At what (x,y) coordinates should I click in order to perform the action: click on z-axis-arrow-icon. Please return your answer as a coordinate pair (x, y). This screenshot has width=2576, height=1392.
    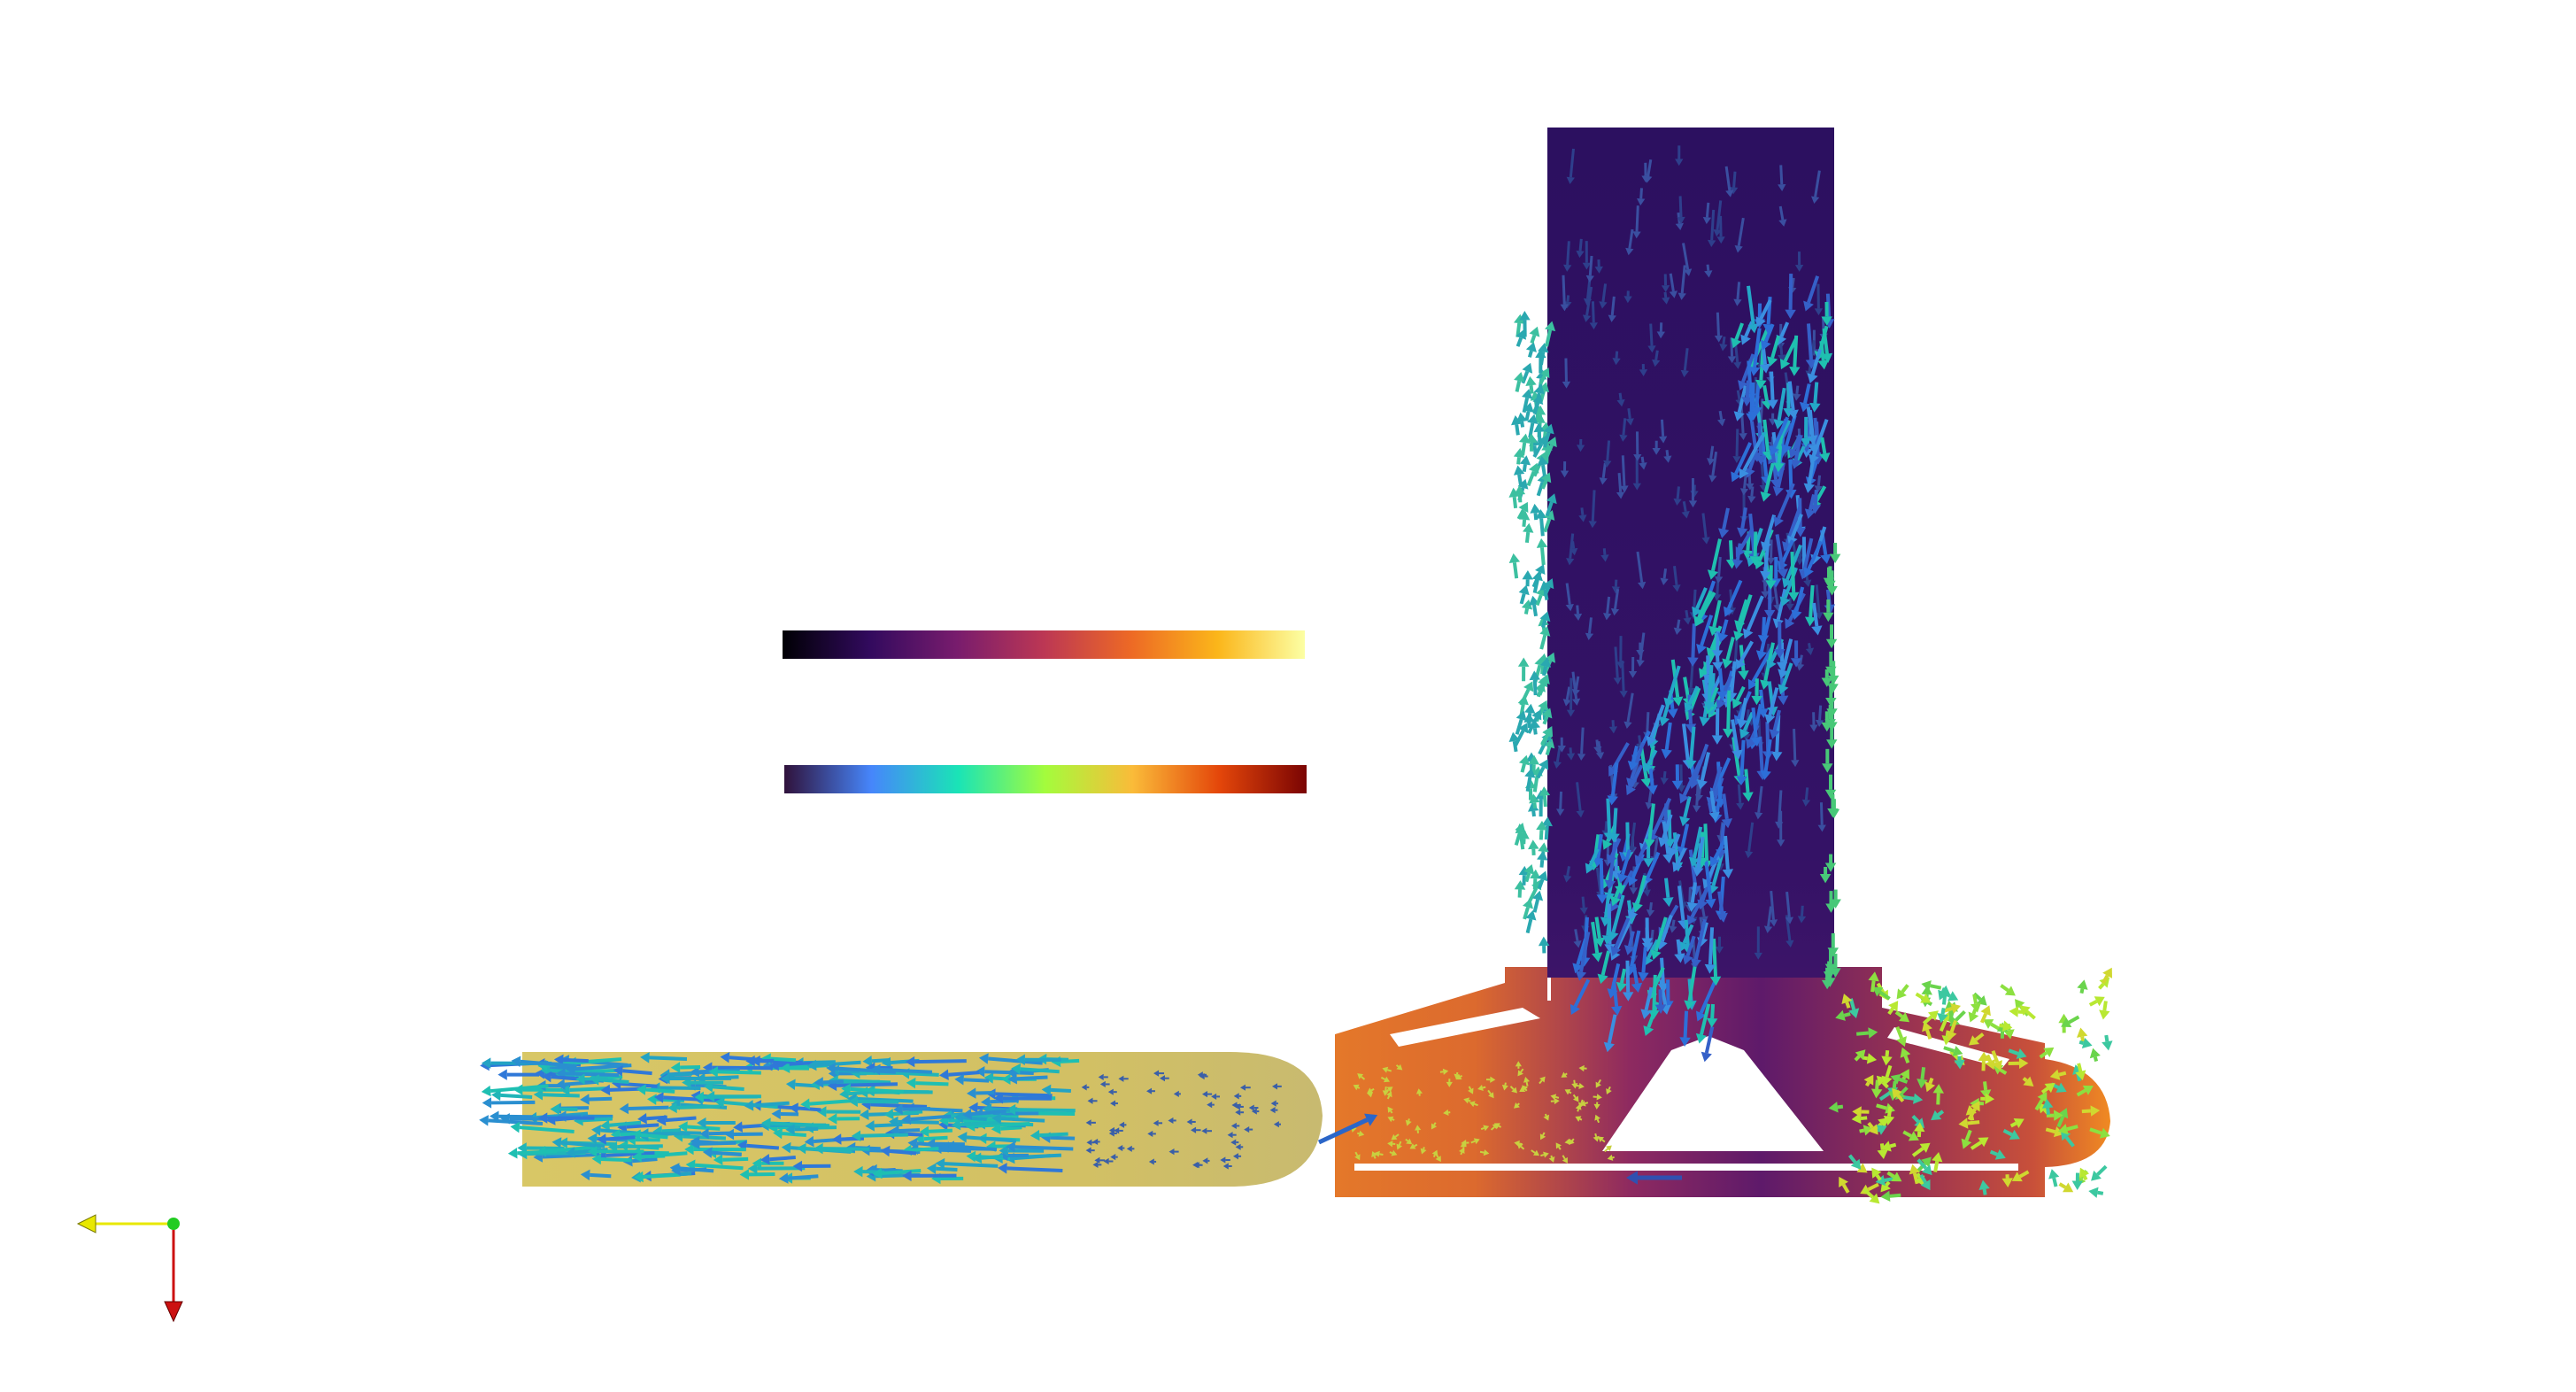
    Looking at the image, I should click on (173, 1312).